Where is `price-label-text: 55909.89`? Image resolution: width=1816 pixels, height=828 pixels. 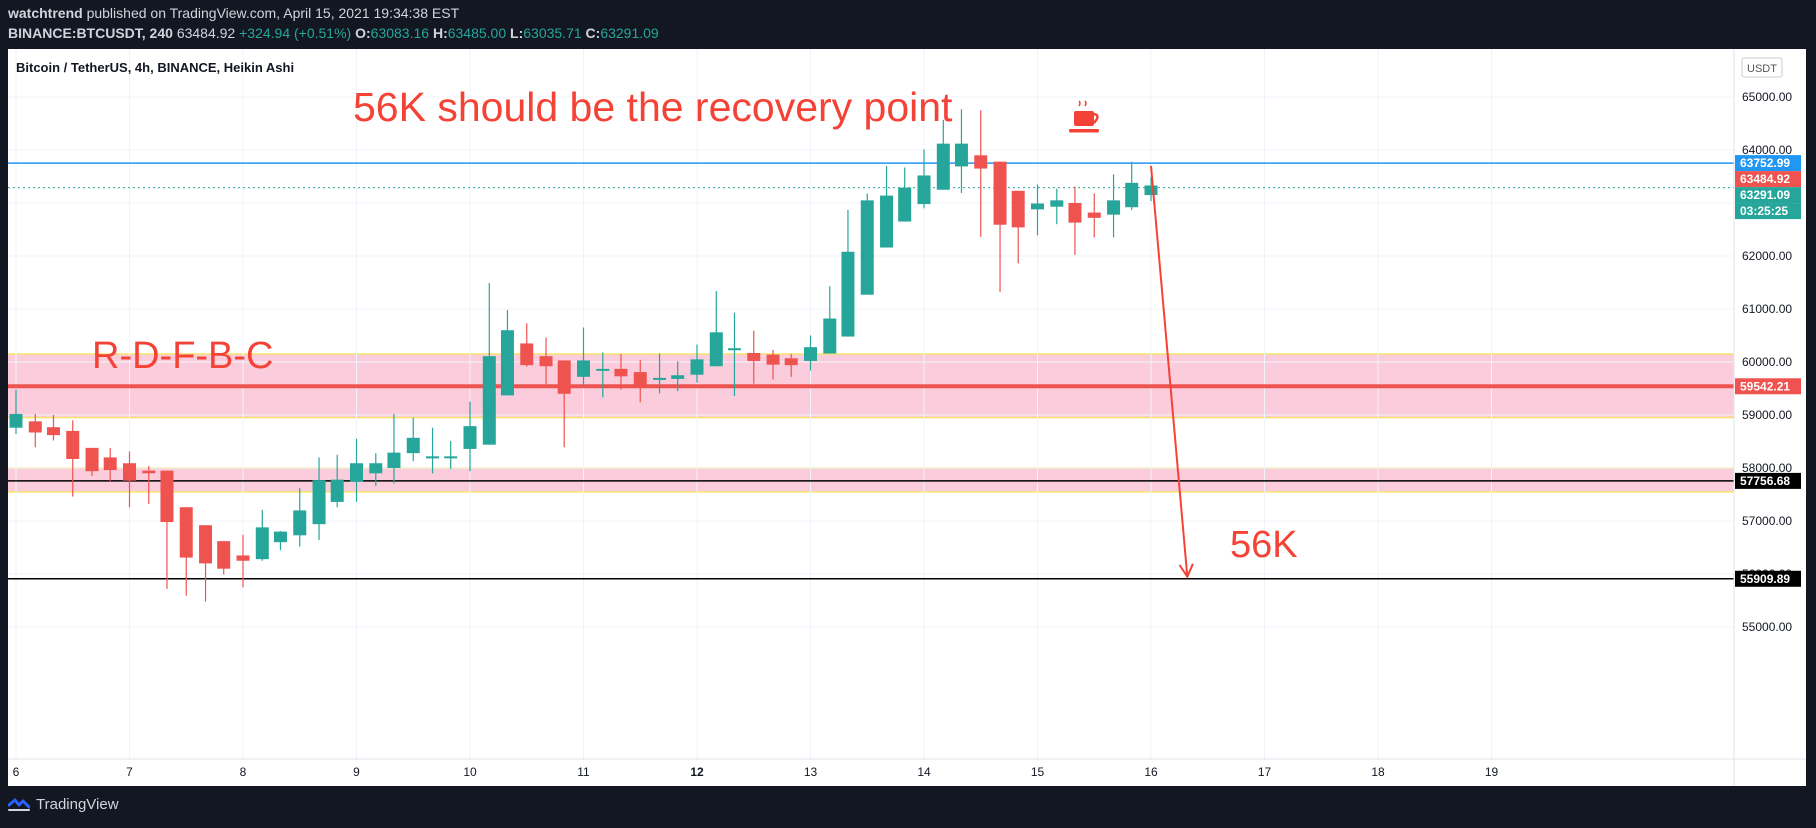
price-label-text: 55909.89 is located at coordinates (1765, 579).